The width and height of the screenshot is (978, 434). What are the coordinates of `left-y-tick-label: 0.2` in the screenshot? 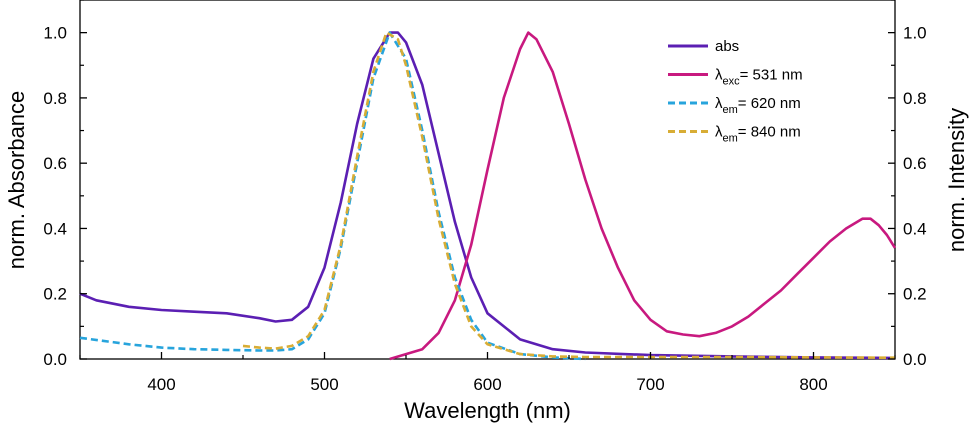 It's located at (55, 294).